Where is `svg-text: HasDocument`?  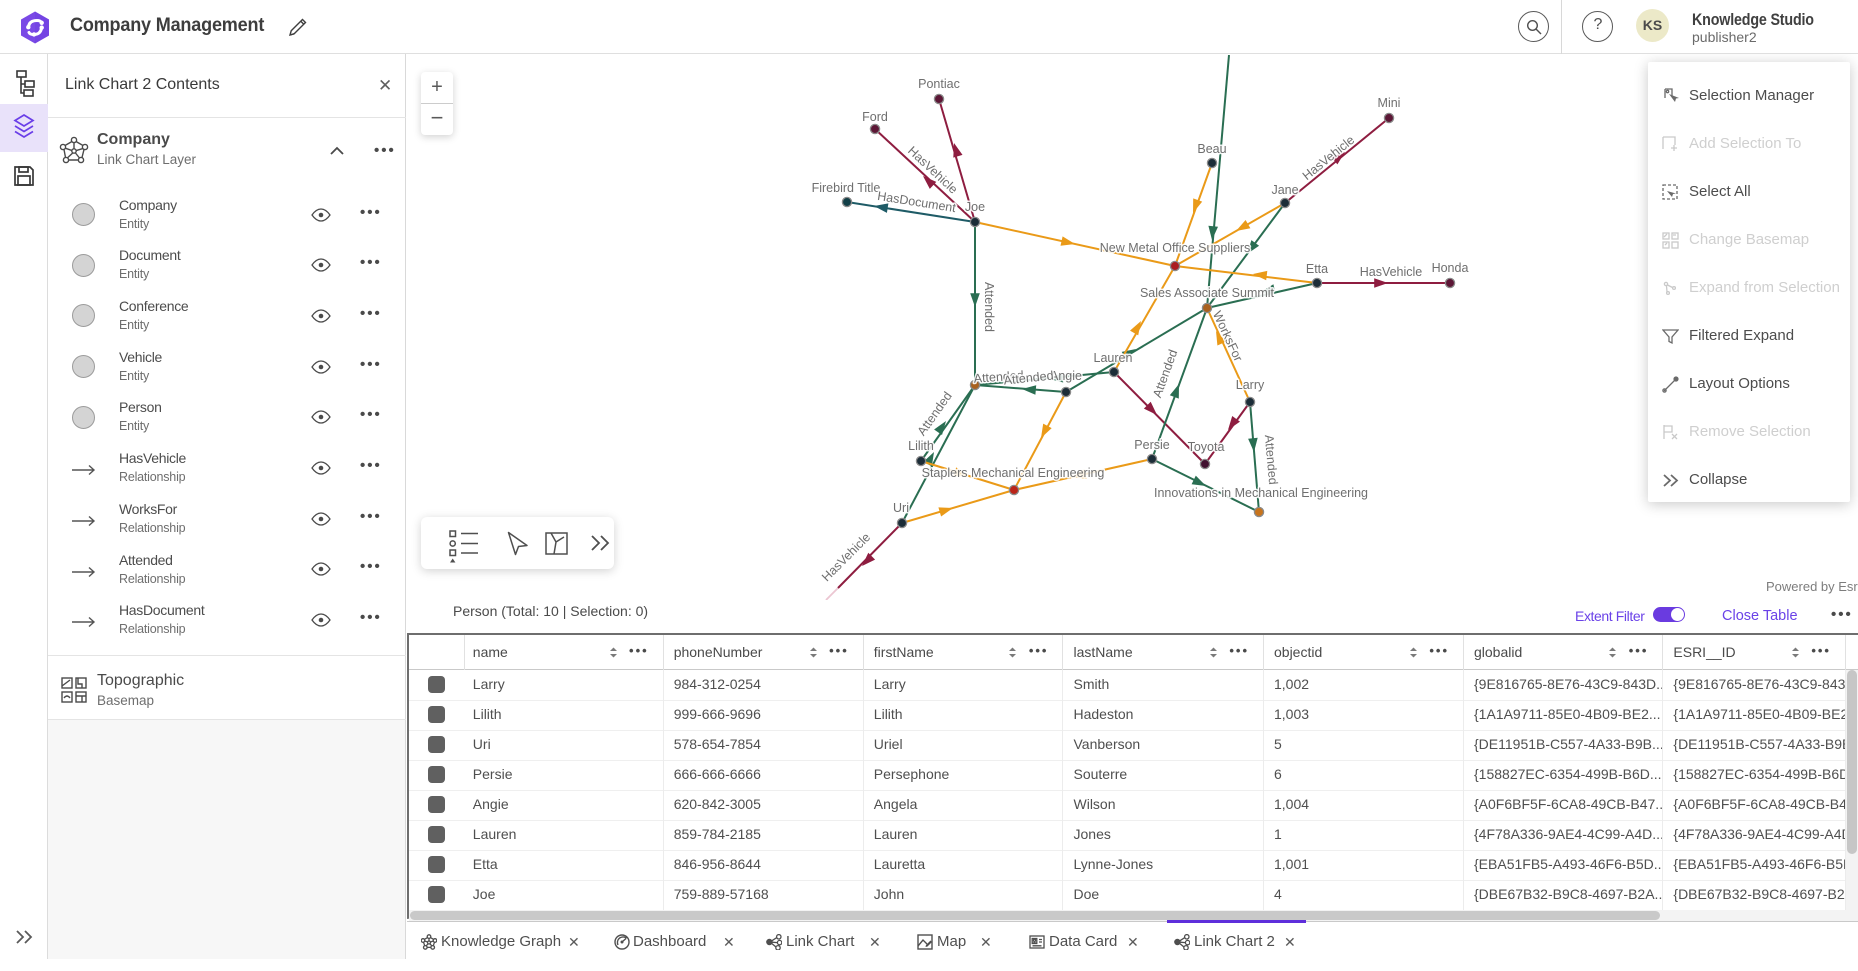 svg-text: HasDocument is located at coordinates (916, 202).